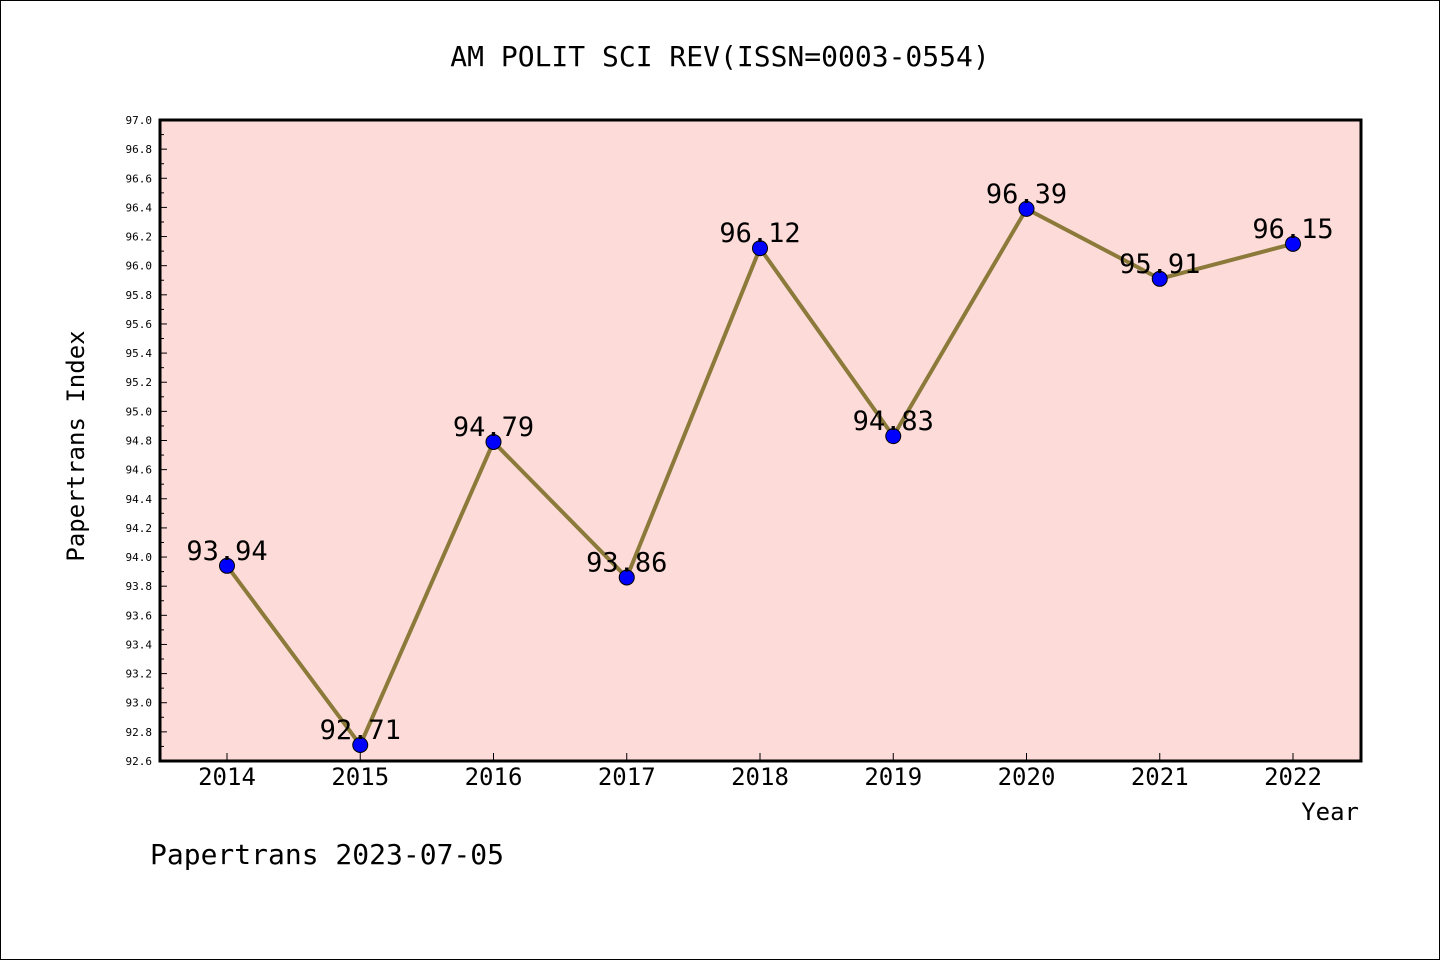 This screenshot has width=1440, height=960. What do you see at coordinates (139, 149) in the screenshot?
I see `y-tick-label: 96.8` at bounding box center [139, 149].